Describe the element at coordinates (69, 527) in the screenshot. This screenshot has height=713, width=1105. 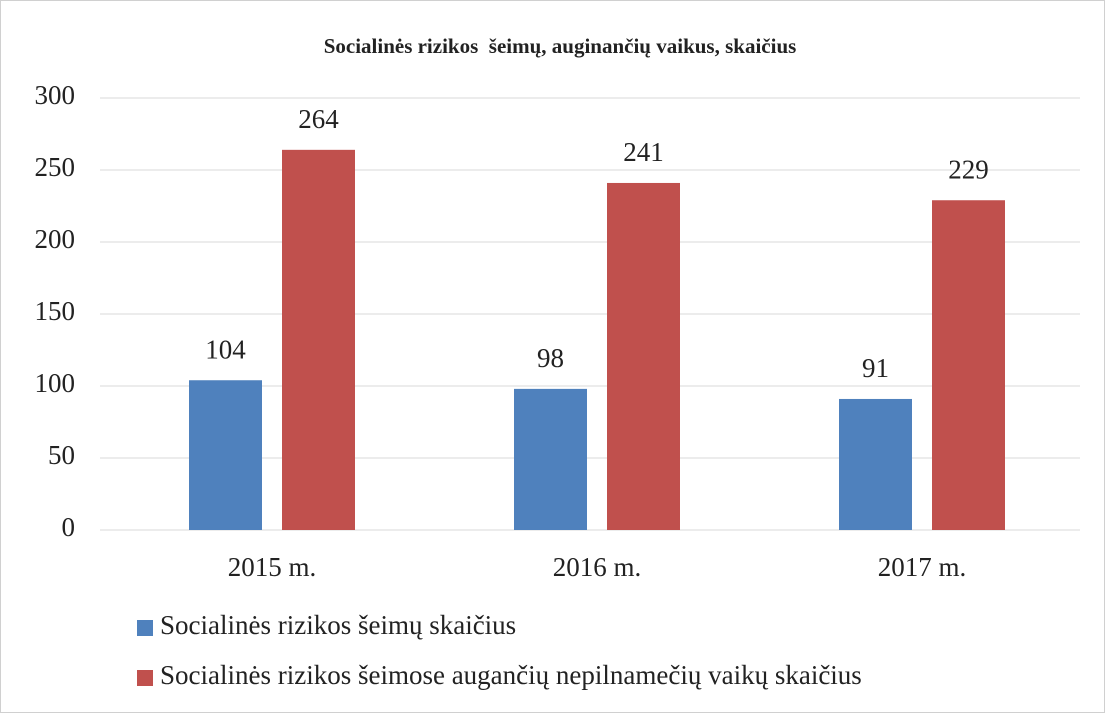
I see `y-tick-label: 0` at that location.